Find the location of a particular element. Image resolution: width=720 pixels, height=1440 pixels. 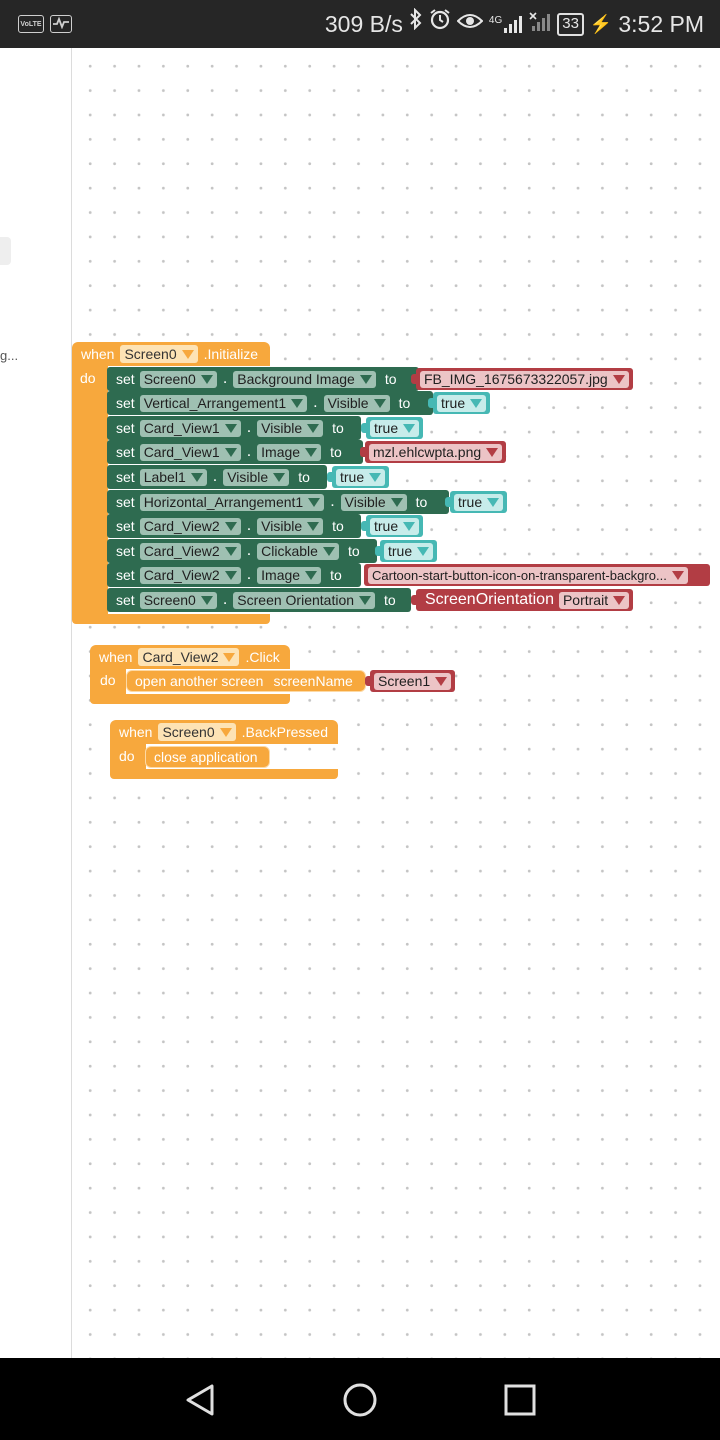

click-header: when Card_View2 .Click is located at coordinates (189, 657).